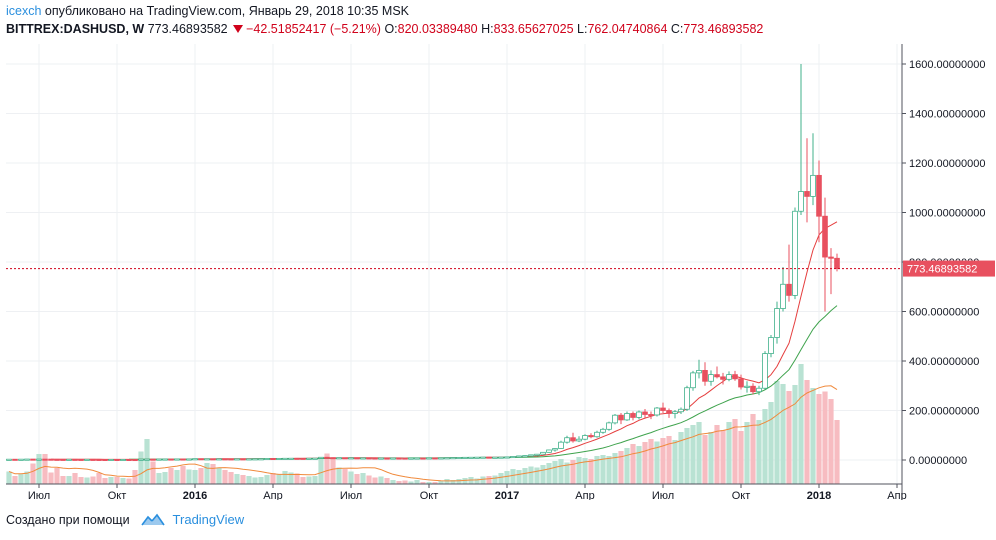  I want to click on author-link: icexch, so click(24, 11).